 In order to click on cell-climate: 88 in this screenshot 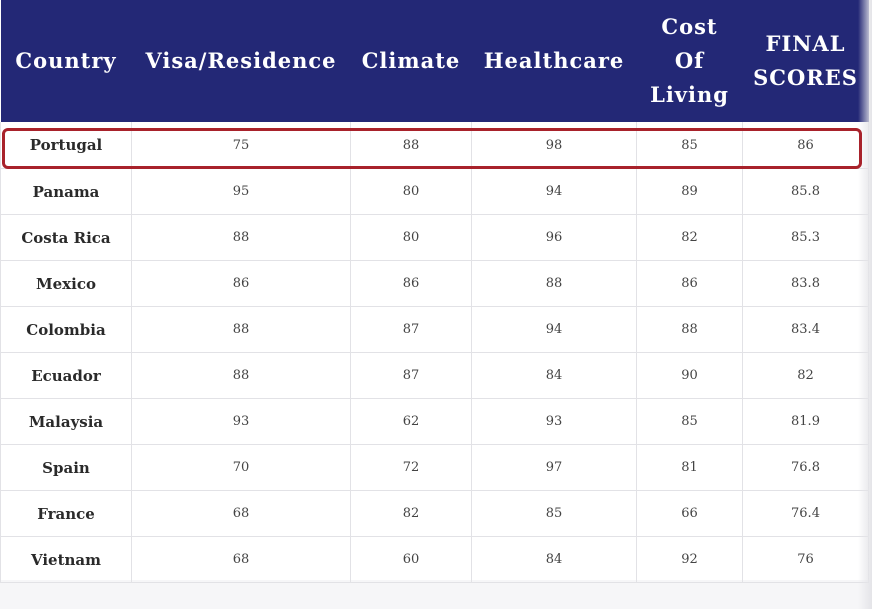, I will do `click(411, 145)`.